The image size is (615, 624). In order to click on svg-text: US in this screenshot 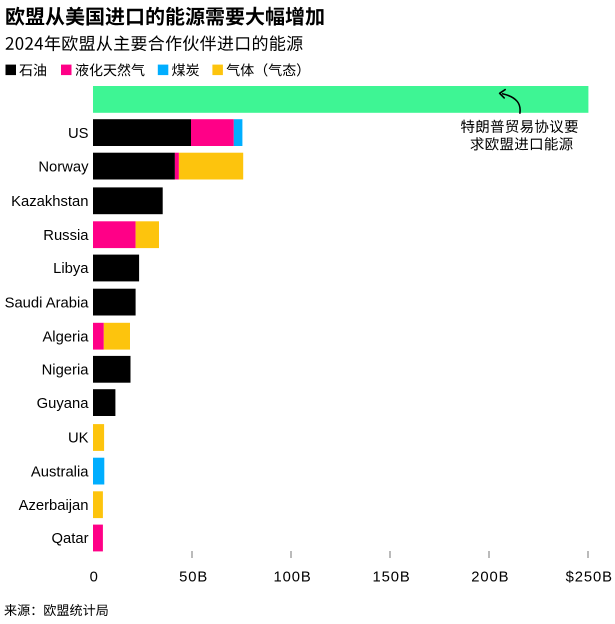, I will do `click(78, 134)`.